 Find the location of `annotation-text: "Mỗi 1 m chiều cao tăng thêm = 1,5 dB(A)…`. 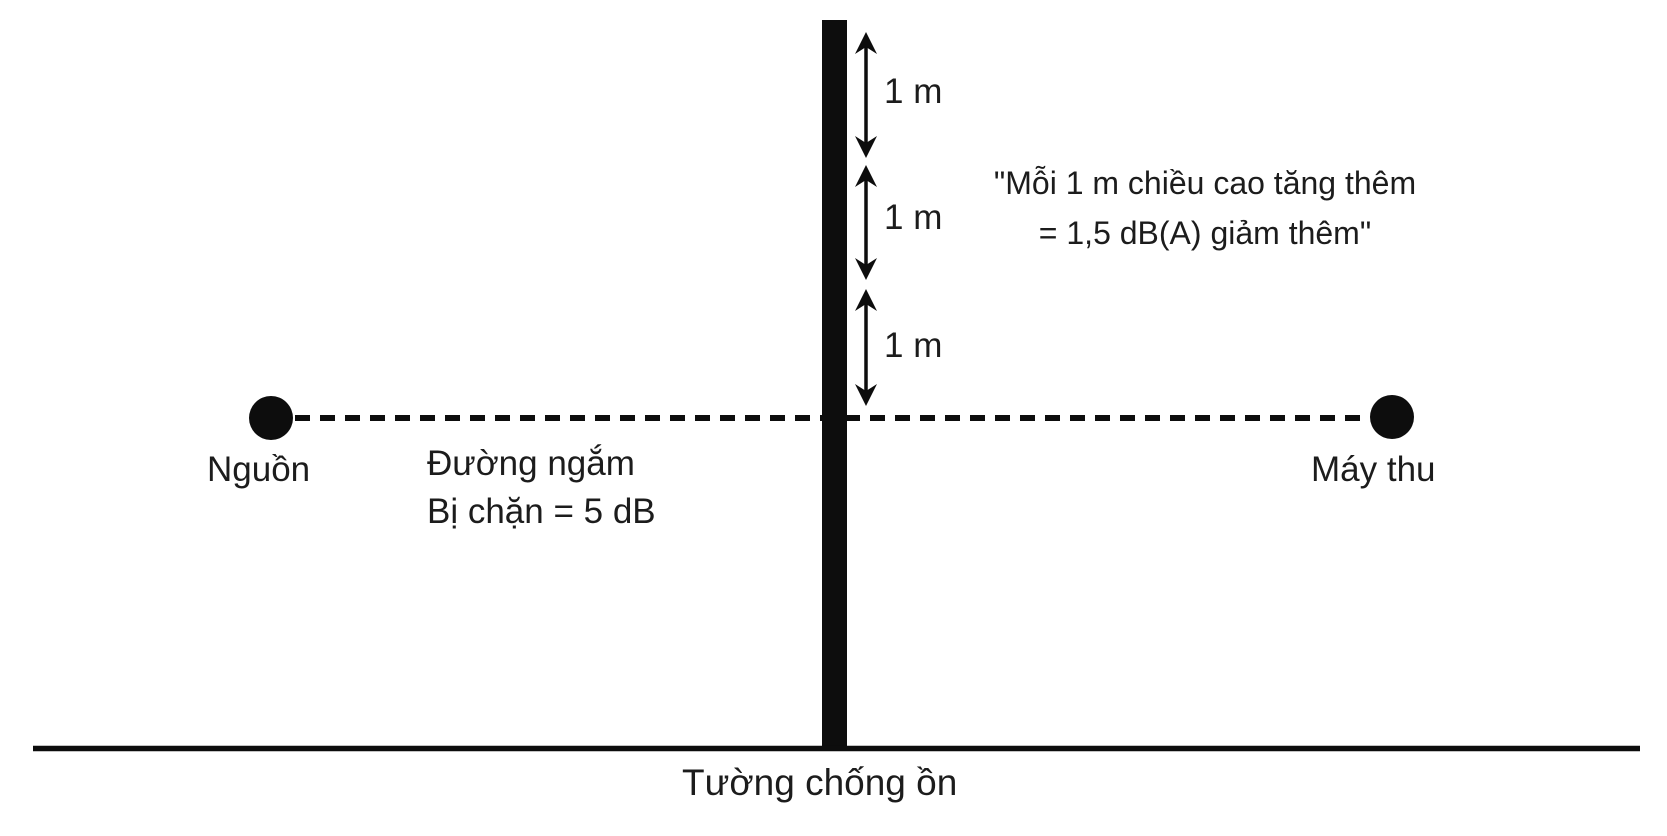

annotation-text: "Mỗi 1 m chiều cao tăng thêm = 1,5 dB(A)… is located at coordinates (1205, 208).